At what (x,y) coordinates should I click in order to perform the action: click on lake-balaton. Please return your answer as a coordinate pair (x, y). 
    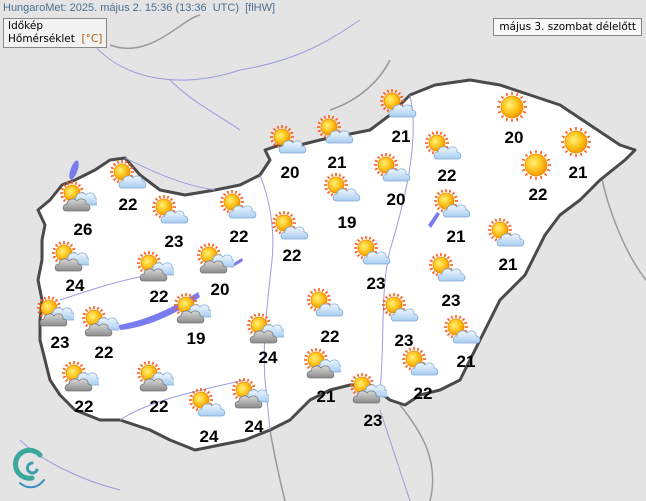
    Looking at the image, I should click on (159, 311).